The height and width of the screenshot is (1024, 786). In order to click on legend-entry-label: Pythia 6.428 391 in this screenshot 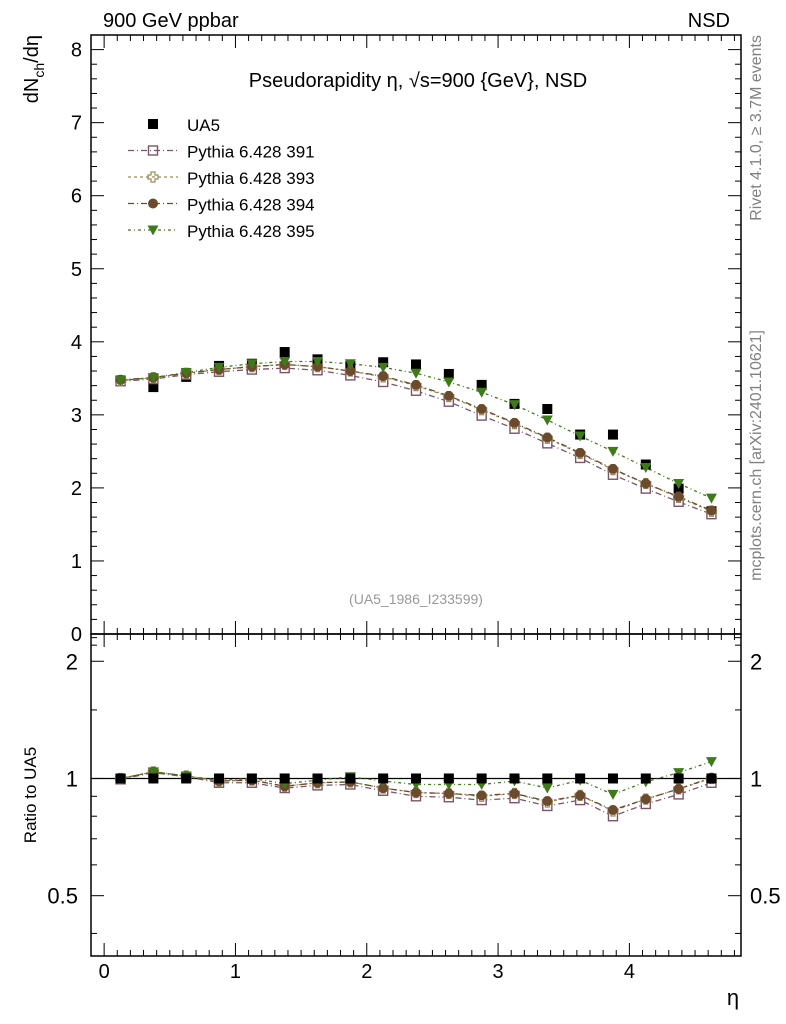, I will do `click(251, 152)`.